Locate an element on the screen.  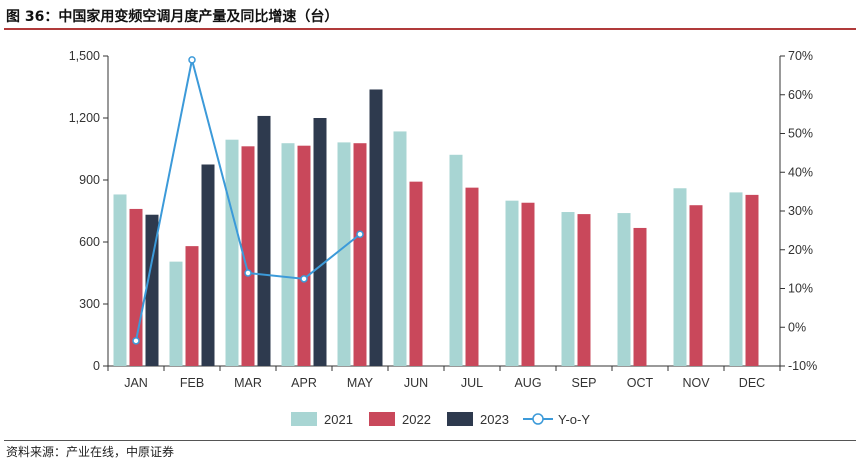
legend: 2021 2022 2023 Y-o-Y is located at coordinates (440, 419).